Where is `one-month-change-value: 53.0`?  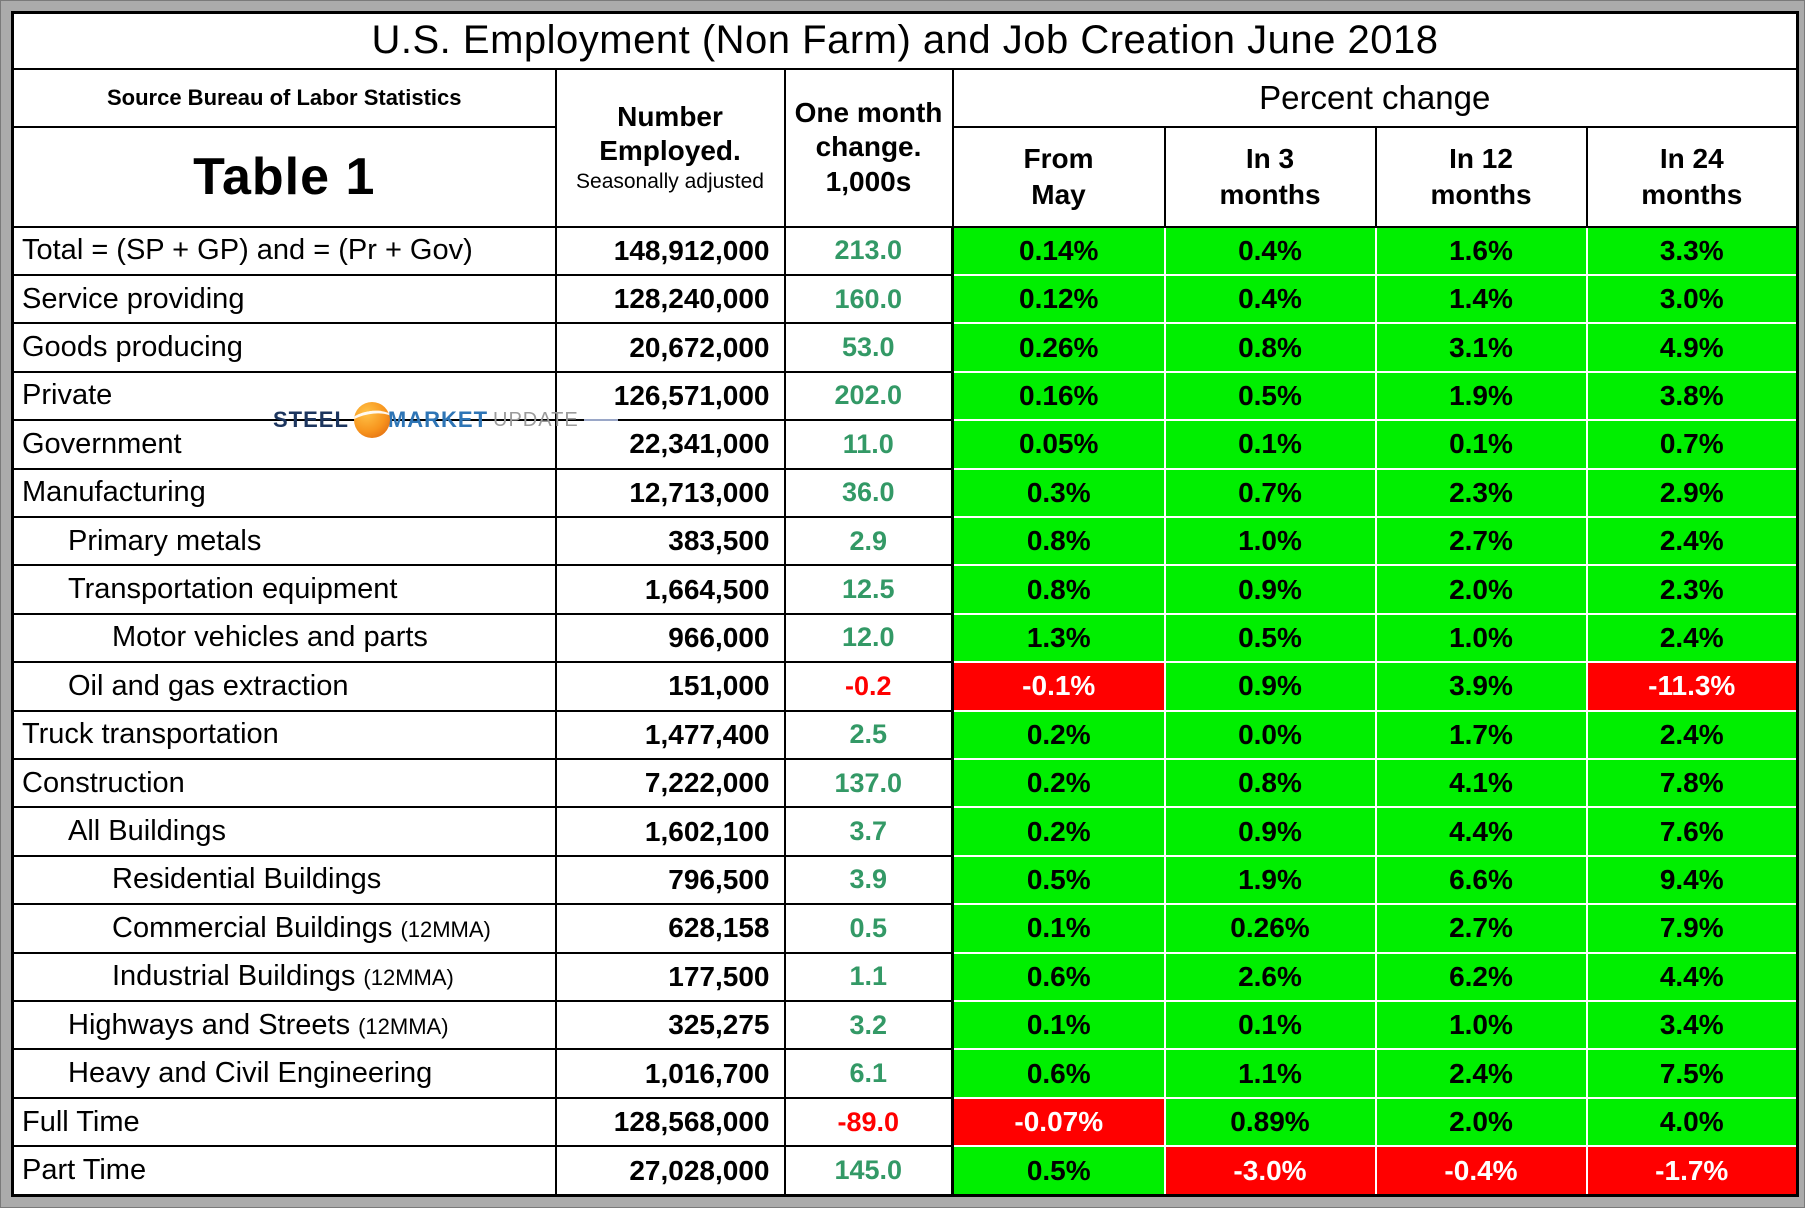 one-month-change-value: 53.0 is located at coordinates (868, 347).